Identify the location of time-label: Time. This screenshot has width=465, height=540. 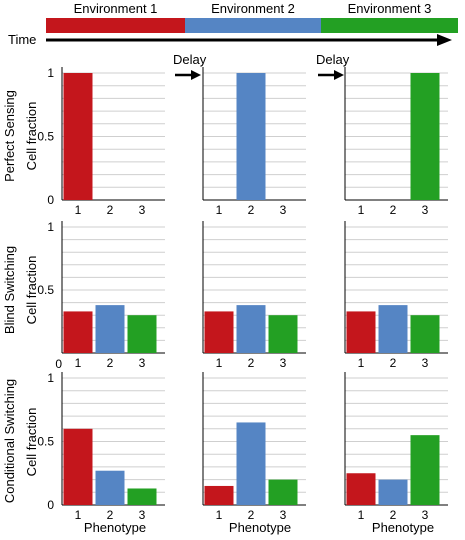
(22, 39).